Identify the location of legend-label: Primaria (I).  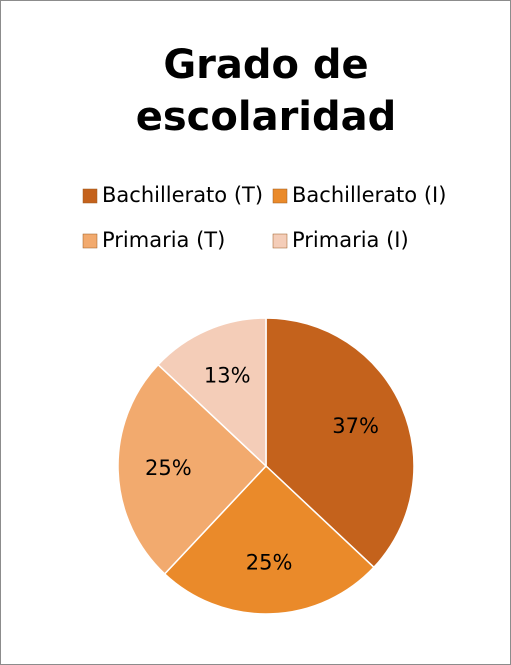
(350, 240).